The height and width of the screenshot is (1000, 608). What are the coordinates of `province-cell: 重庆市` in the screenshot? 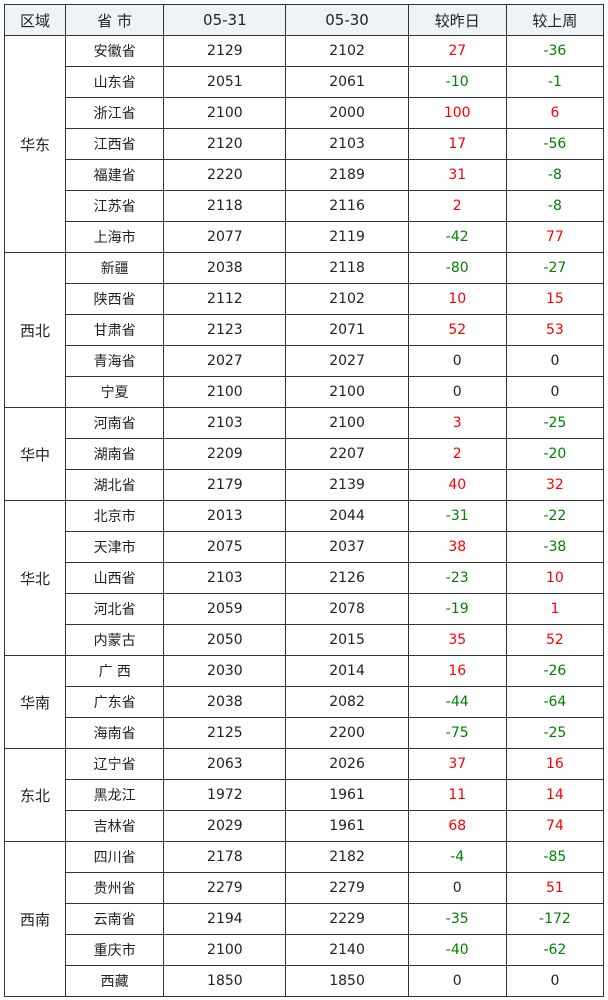 It's located at (115, 950).